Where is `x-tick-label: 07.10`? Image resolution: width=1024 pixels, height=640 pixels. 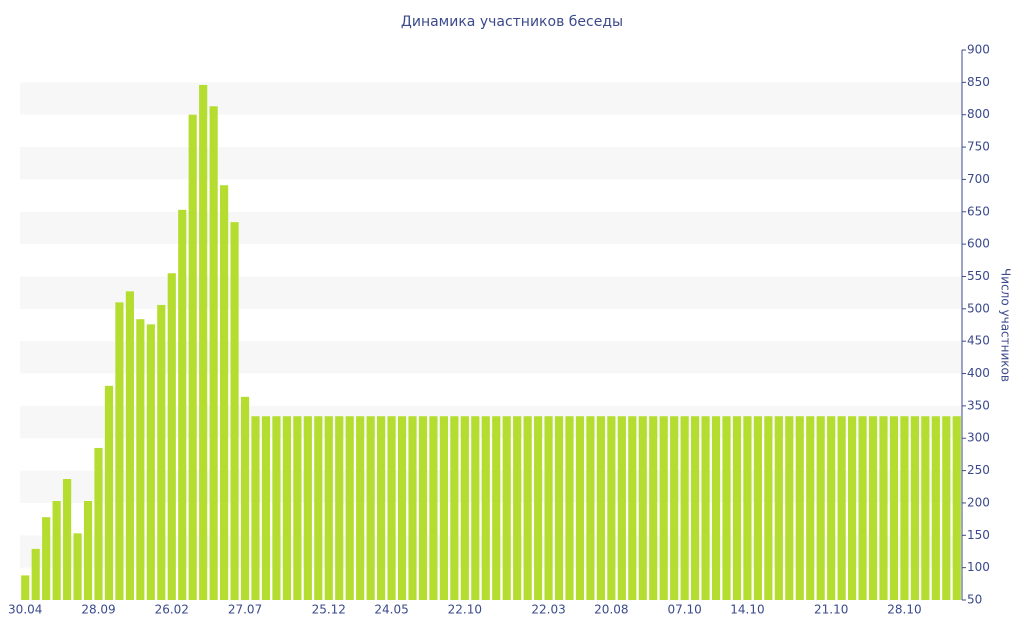
x-tick-label: 07.10 is located at coordinates (684, 610).